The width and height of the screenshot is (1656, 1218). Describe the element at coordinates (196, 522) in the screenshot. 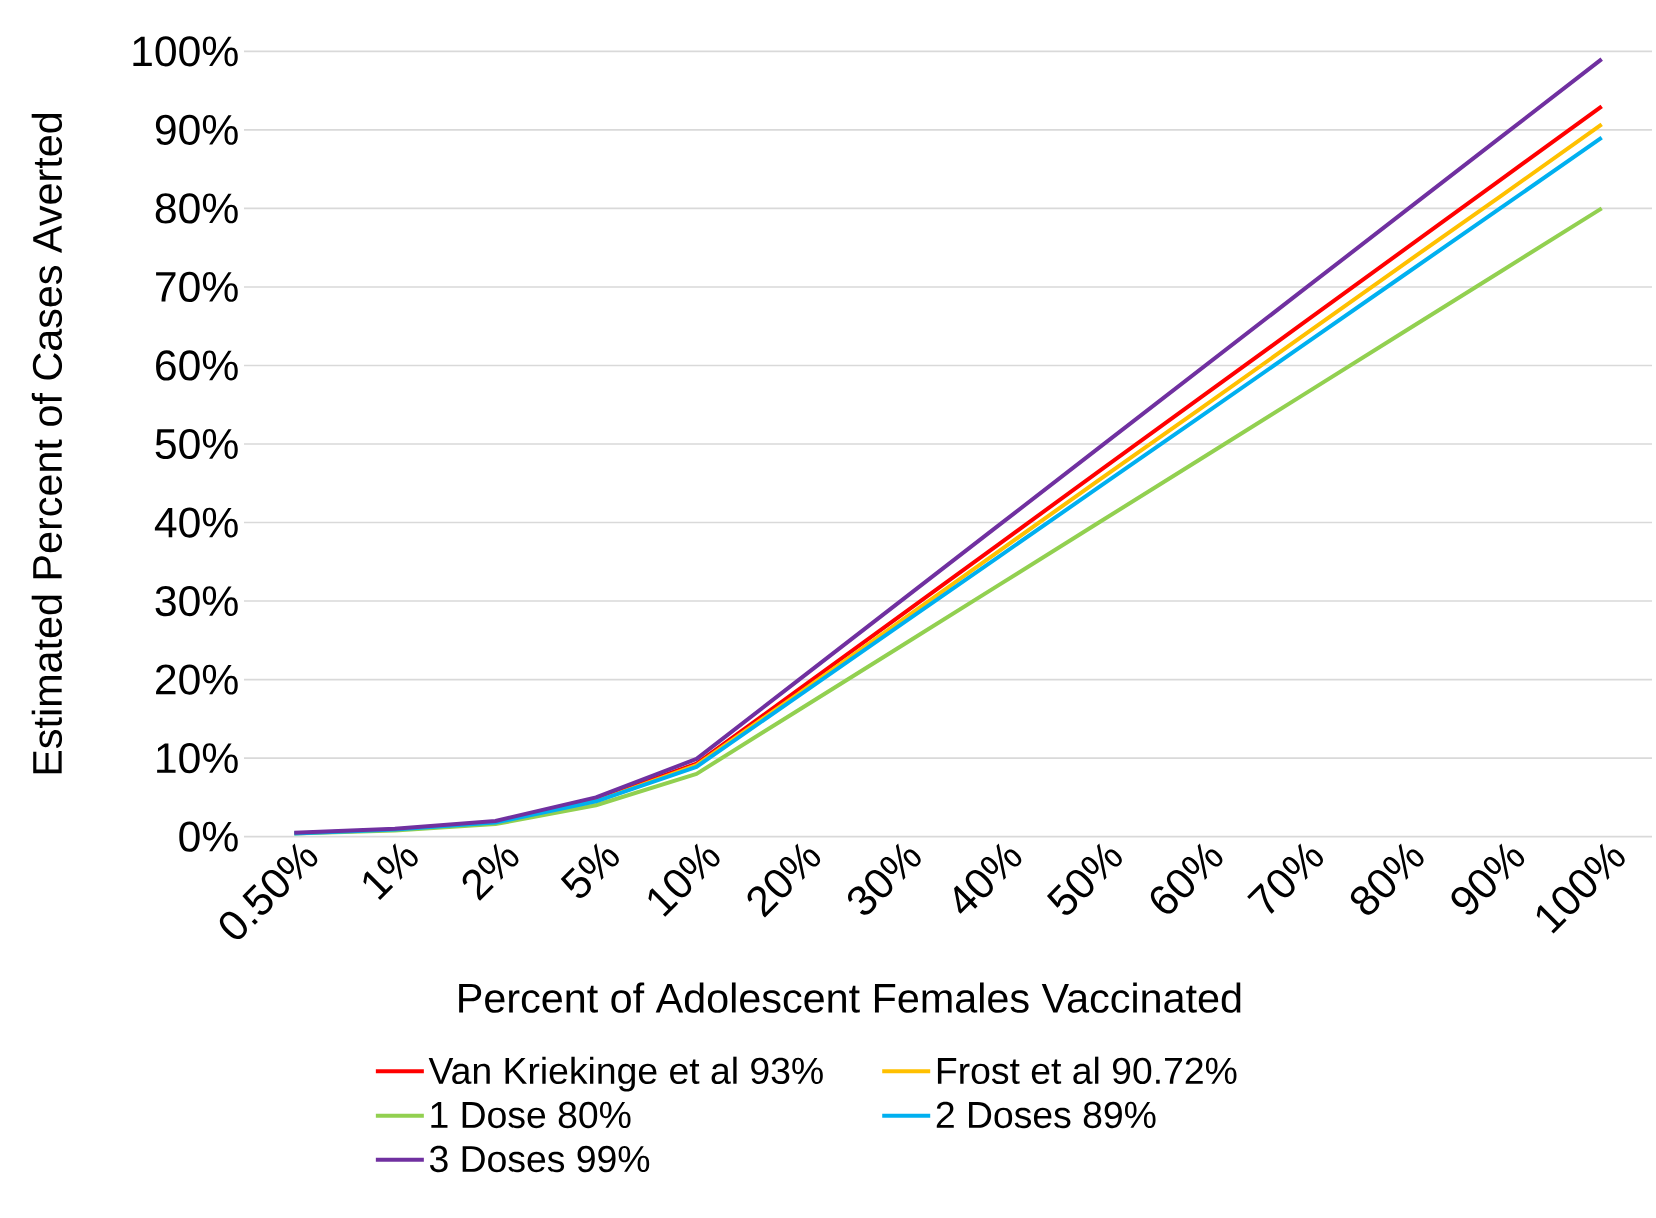

I see `y-tick-label: 40%` at that location.